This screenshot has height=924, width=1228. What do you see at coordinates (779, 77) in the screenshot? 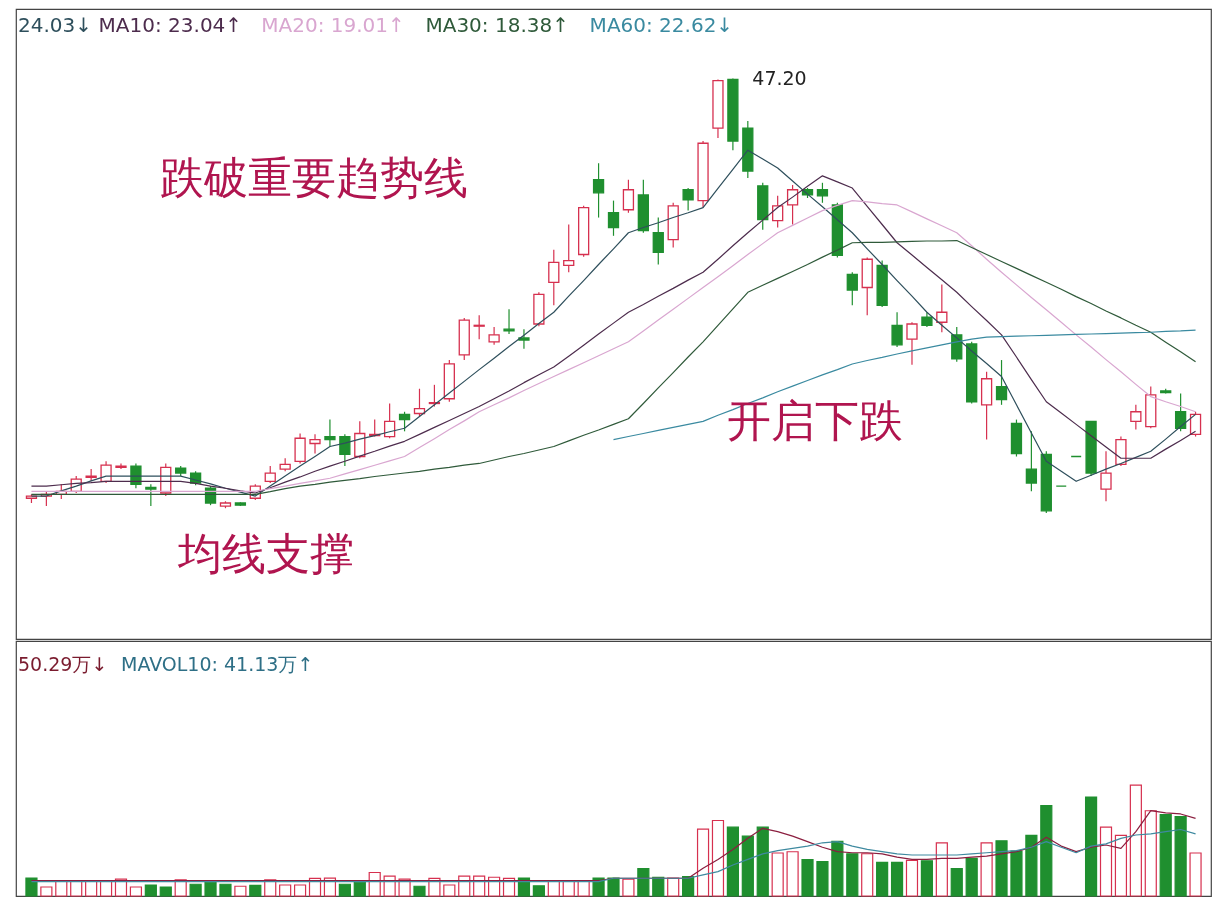
I see `annotation: 47.20` at bounding box center [779, 77].